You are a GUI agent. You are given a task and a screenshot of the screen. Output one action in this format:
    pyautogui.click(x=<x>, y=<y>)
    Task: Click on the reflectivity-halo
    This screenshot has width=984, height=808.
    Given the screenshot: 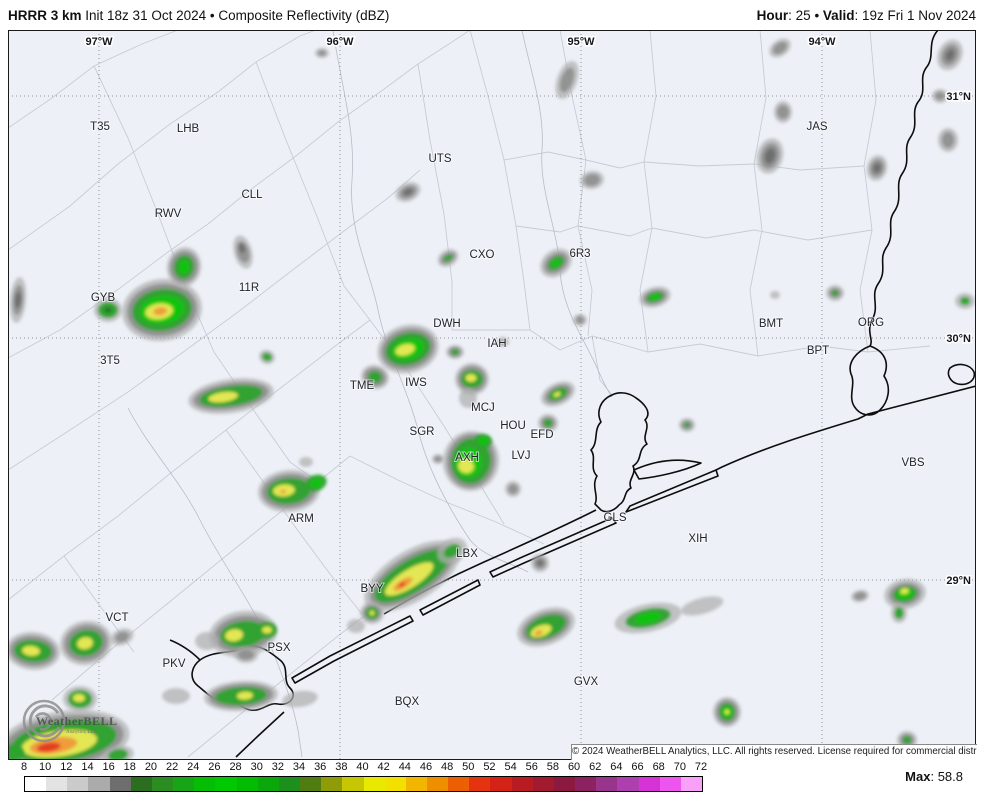 What is the action you would take?
    pyautogui.click(x=775, y=295)
    